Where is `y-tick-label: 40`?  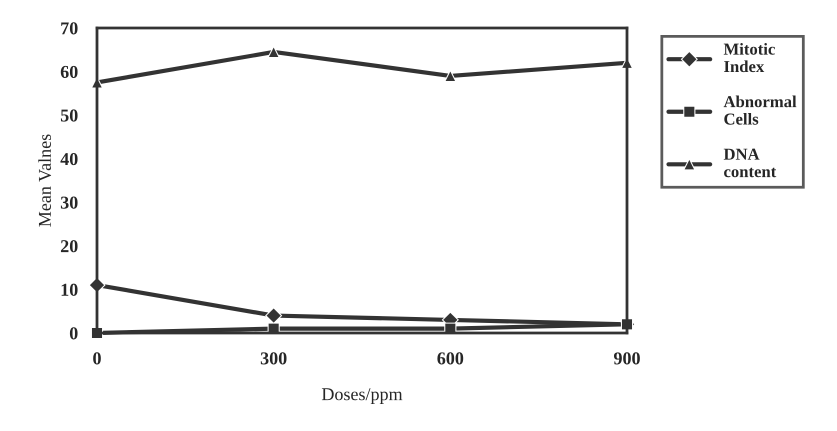
y-tick-label: 40 is located at coordinates (69, 159).